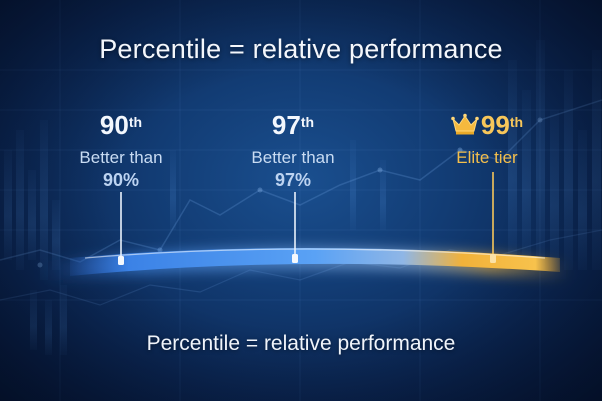 This screenshot has width=602, height=401. I want to click on caption: Percentile = relative performance, so click(301, 343).